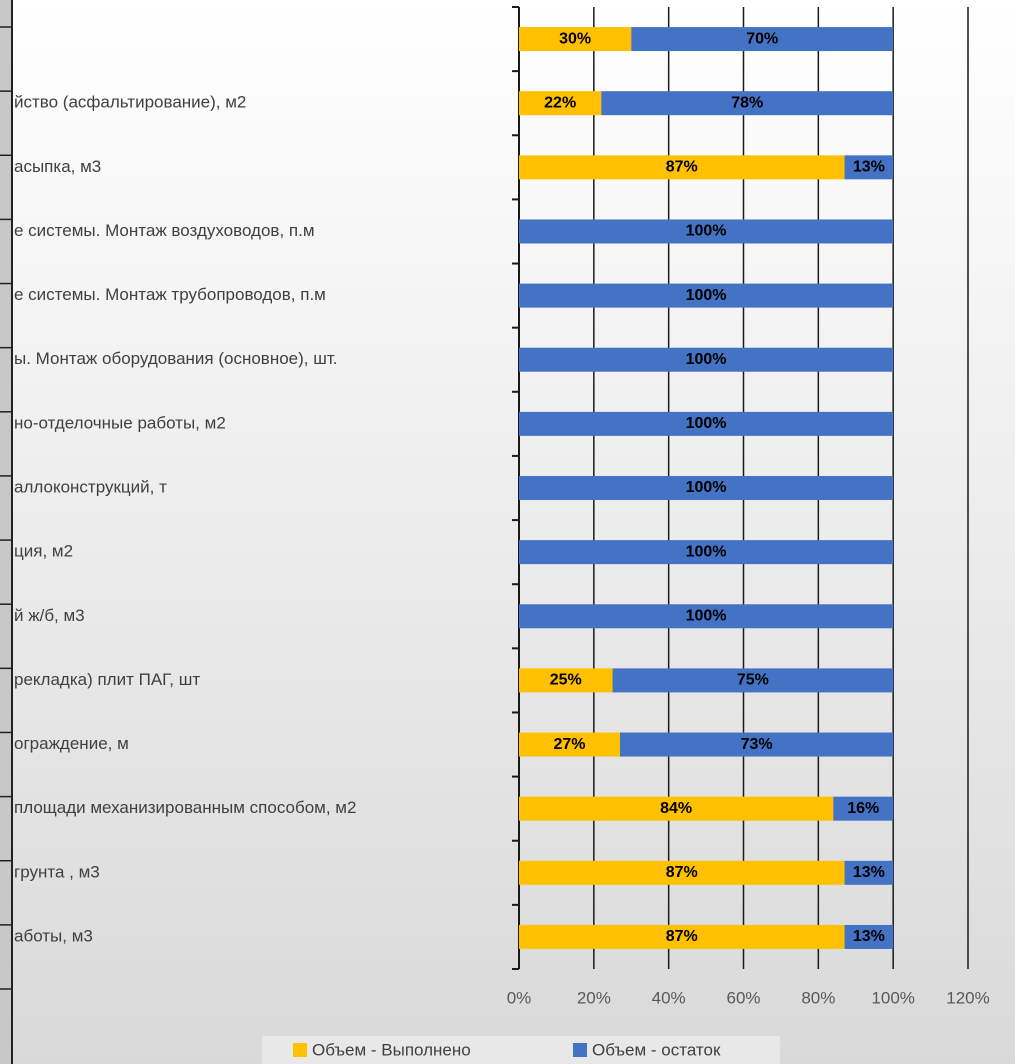  I want to click on legend-label: Объем - остаток, so click(656, 1049).